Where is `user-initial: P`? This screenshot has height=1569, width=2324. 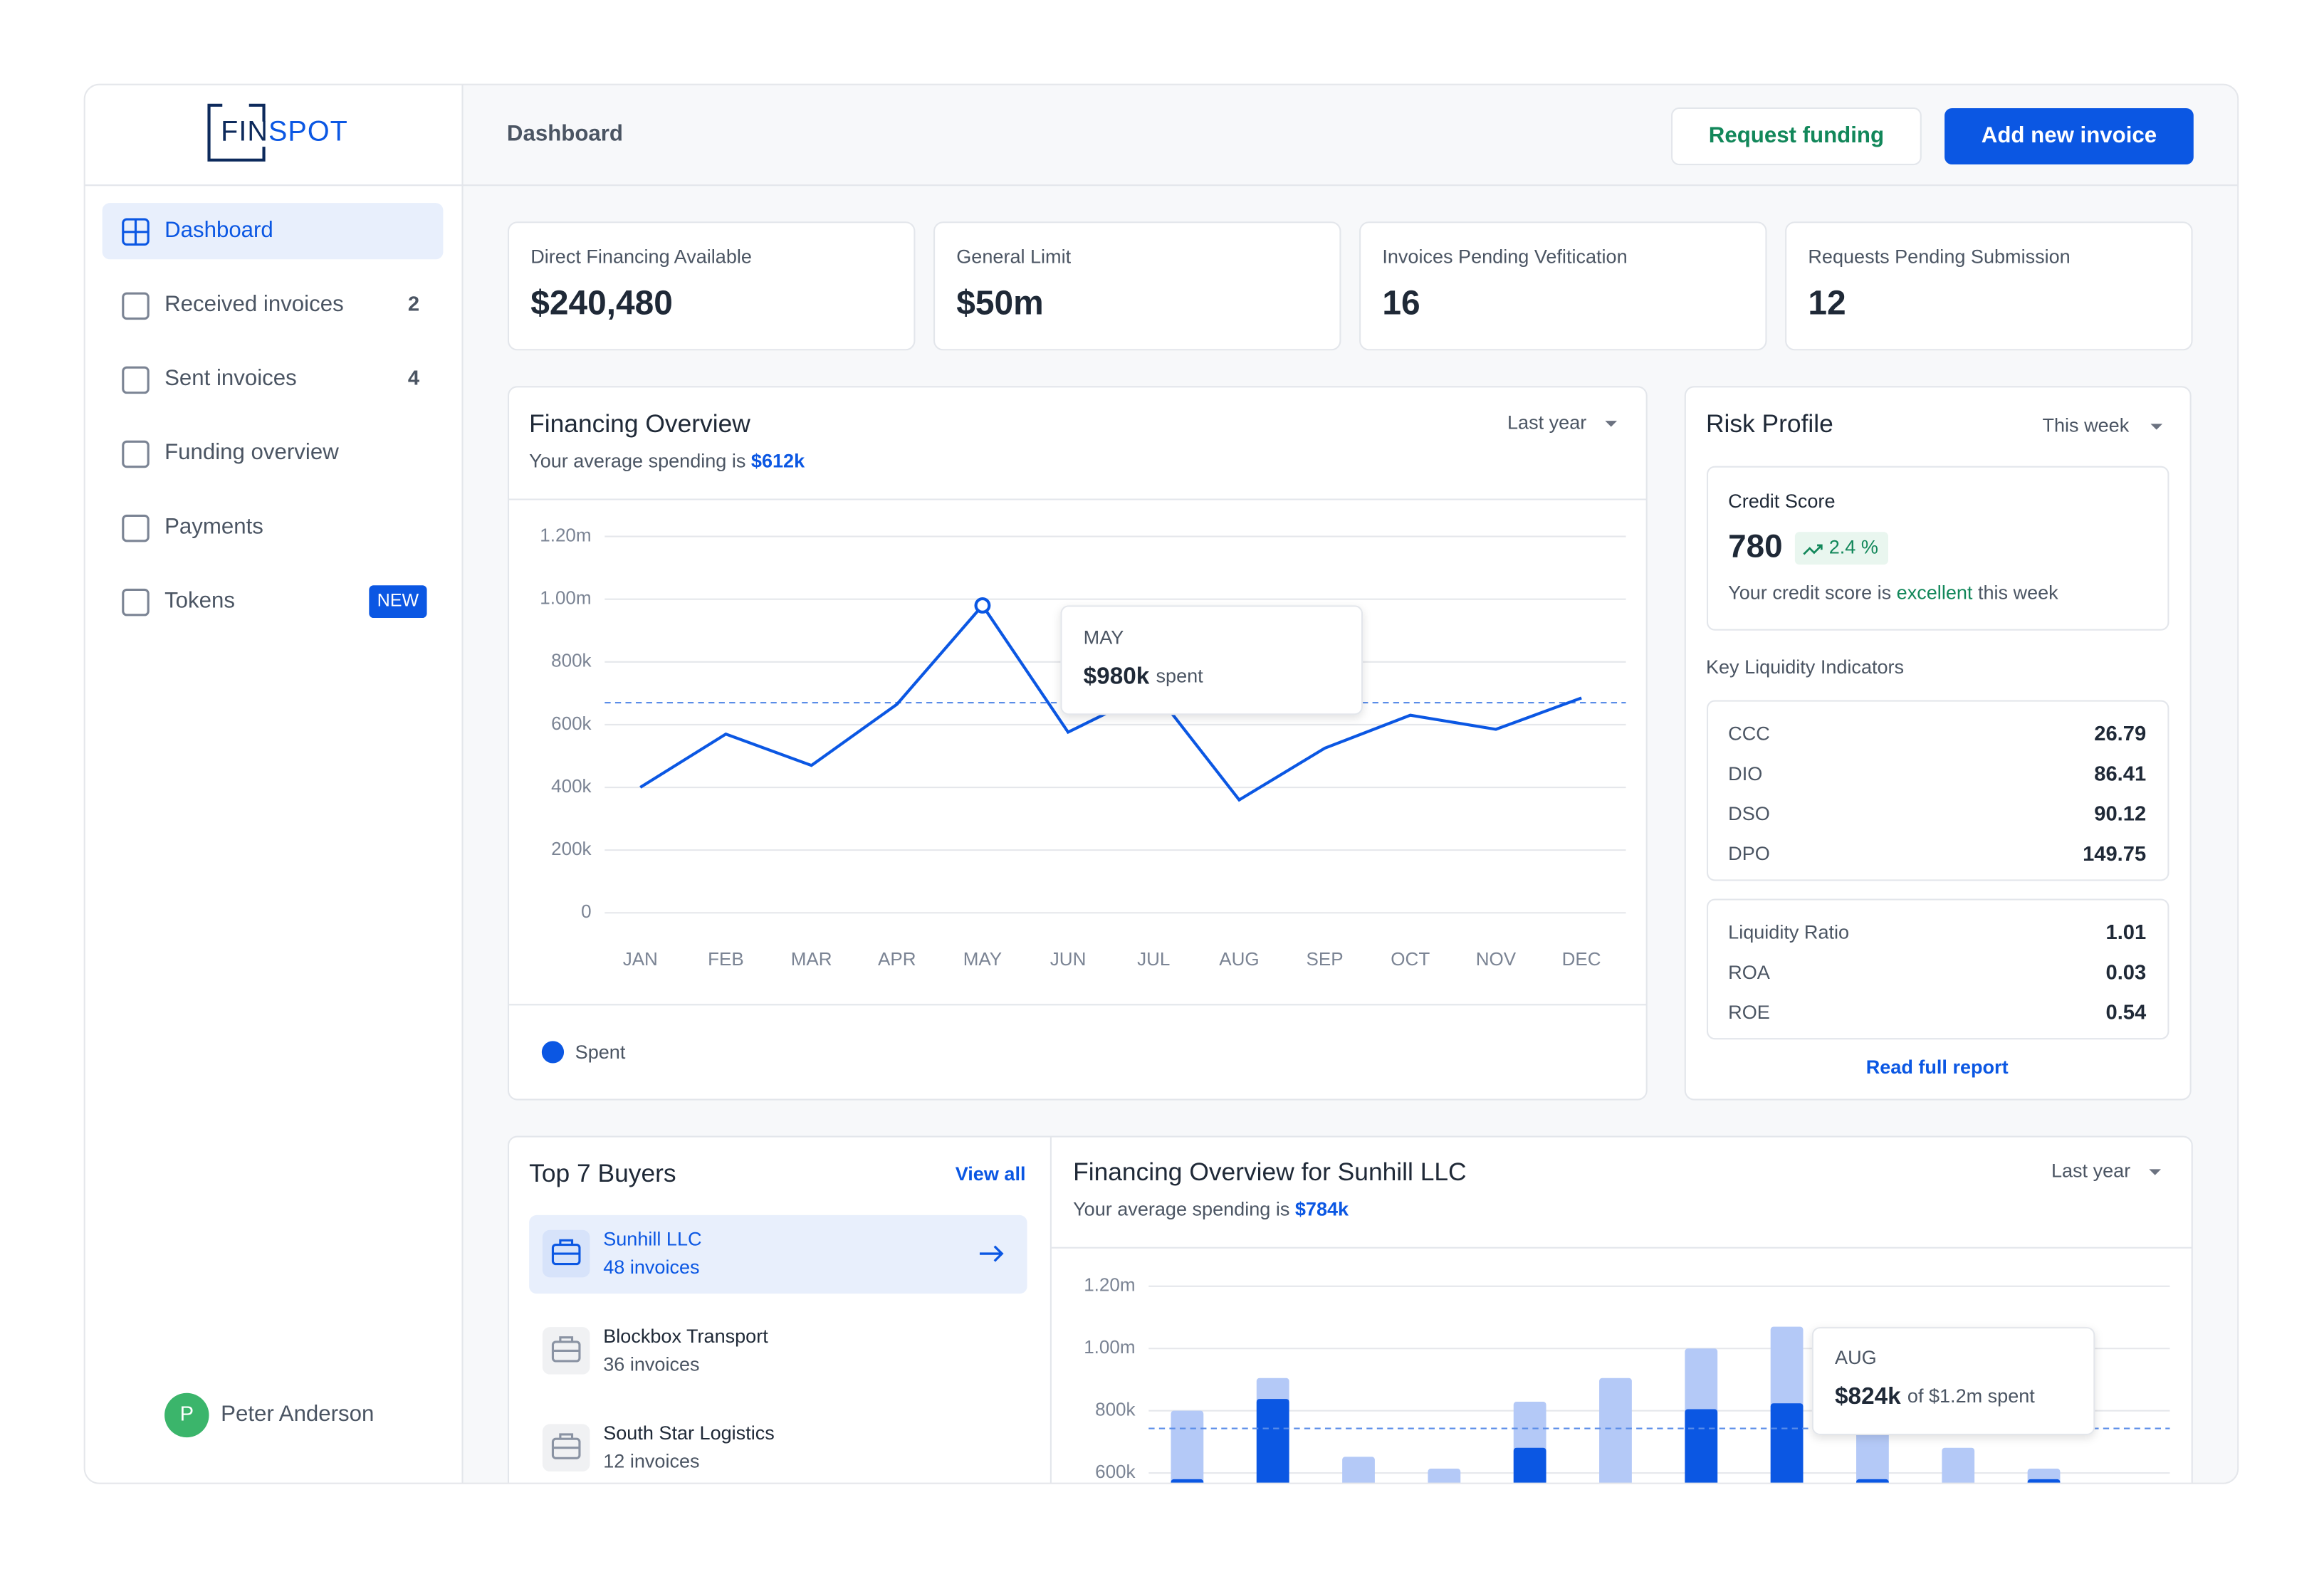 user-initial: P is located at coordinates (187, 1414).